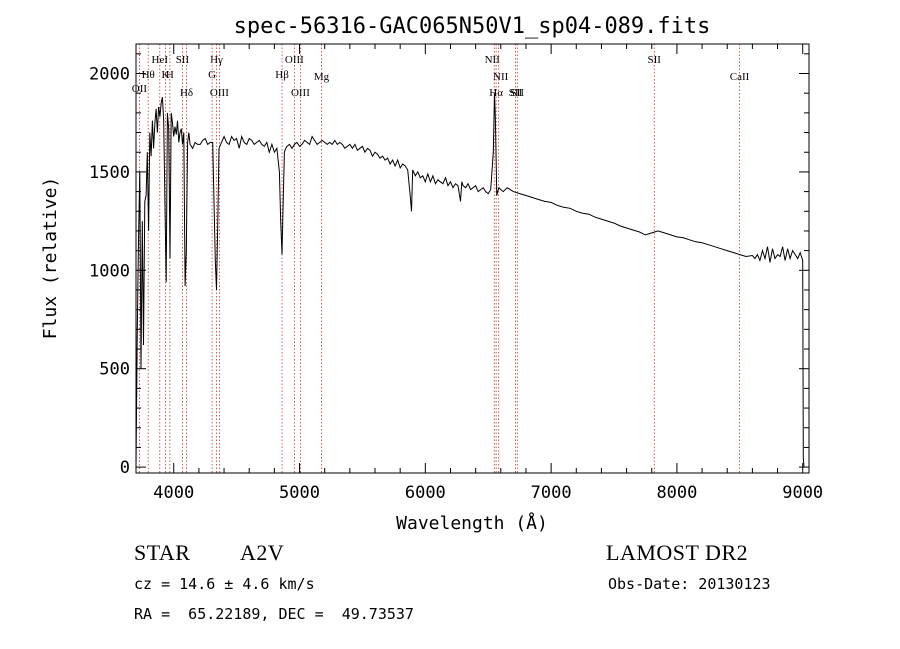  What do you see at coordinates (109, 75) in the screenshot?
I see `y-tick-label: 2000` at bounding box center [109, 75].